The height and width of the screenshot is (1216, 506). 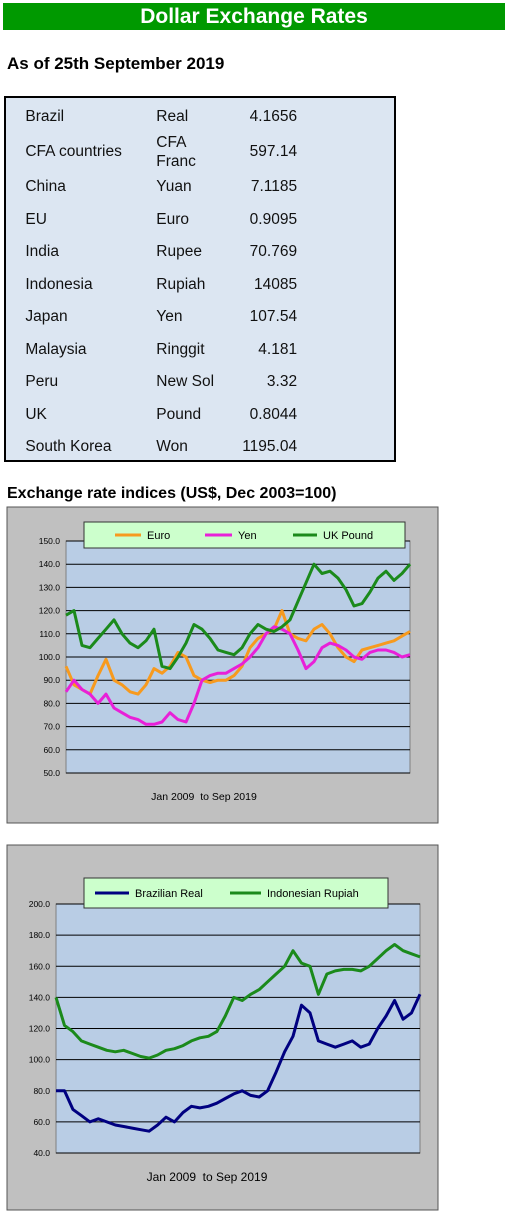 What do you see at coordinates (273, 219) in the screenshot?
I see `rate: 0.9095` at bounding box center [273, 219].